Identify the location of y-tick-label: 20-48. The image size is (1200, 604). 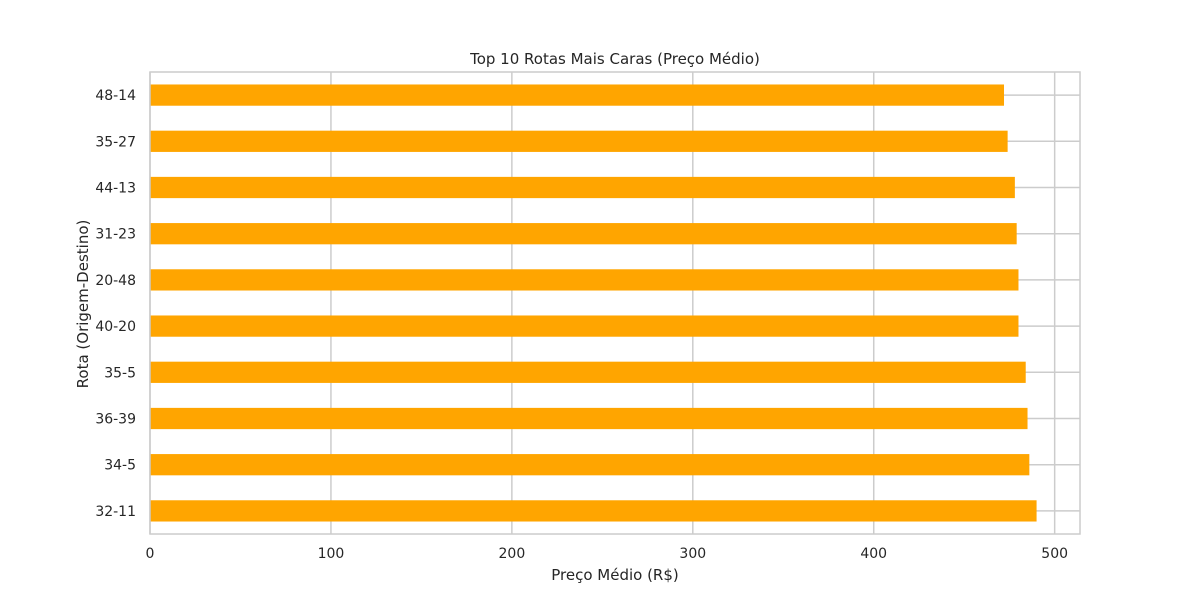
(115, 281).